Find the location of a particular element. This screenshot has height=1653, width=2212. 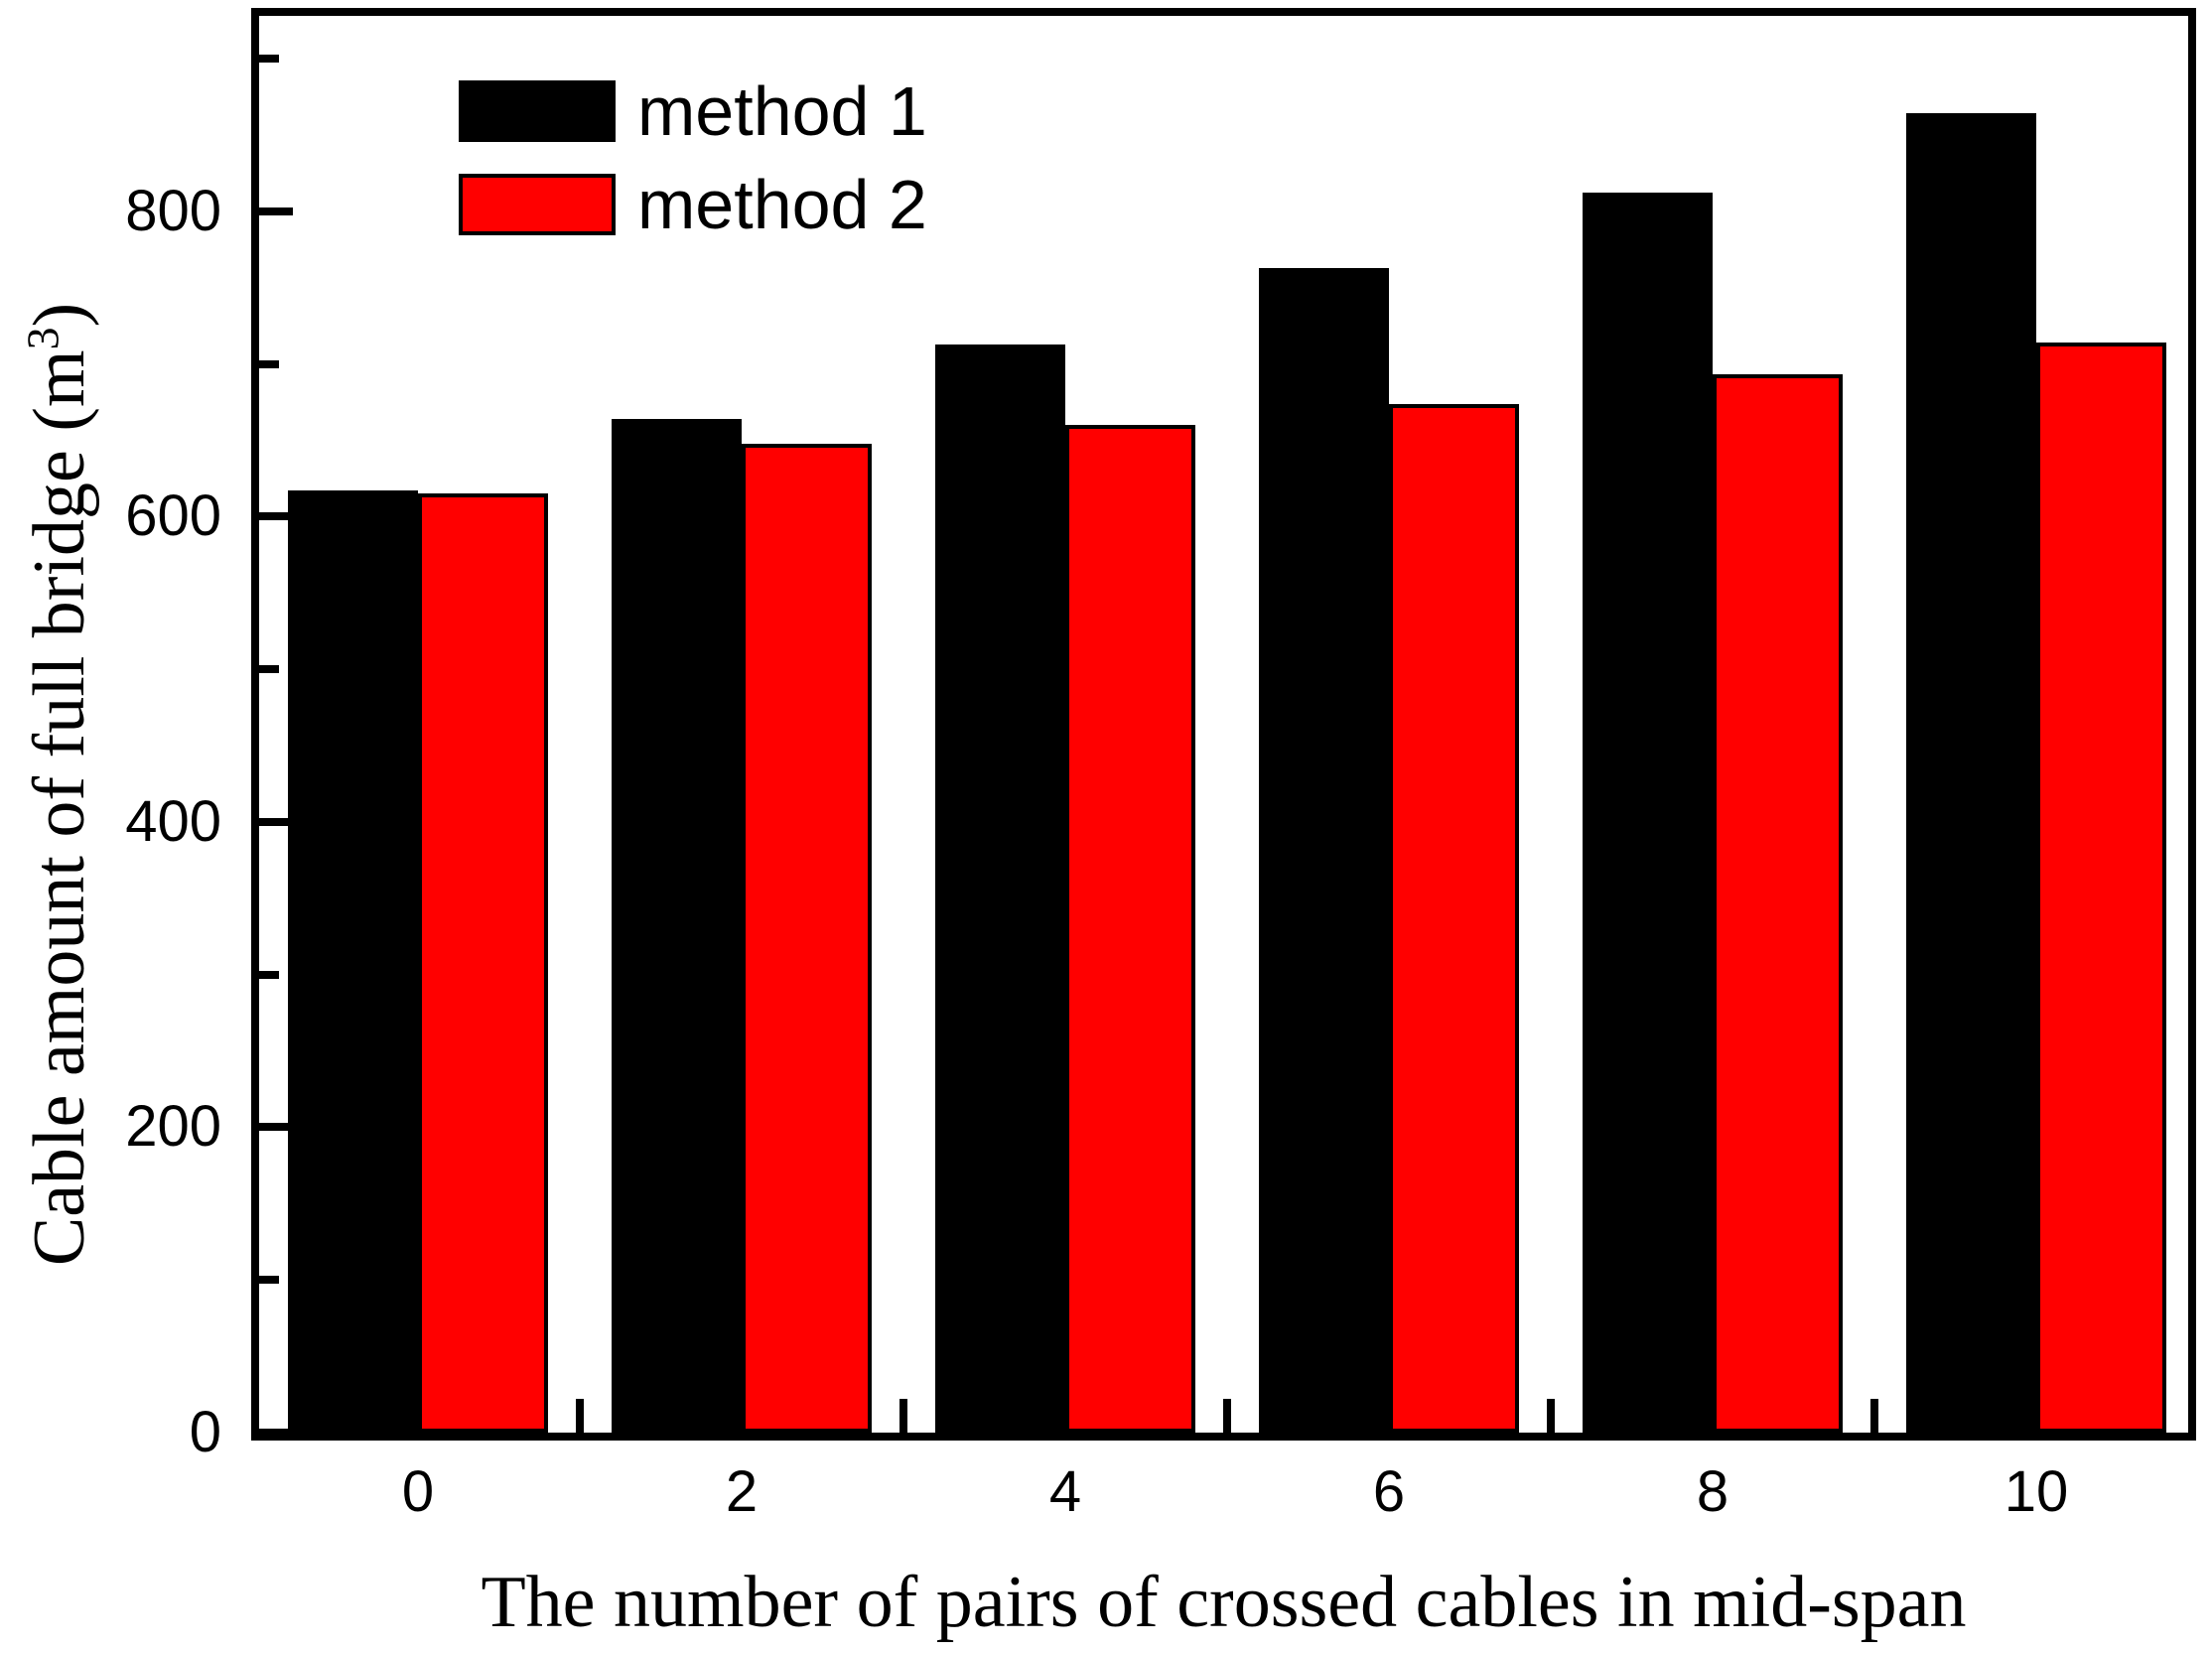

y-axis-tick-label-200: 200 is located at coordinates (173, 1127).